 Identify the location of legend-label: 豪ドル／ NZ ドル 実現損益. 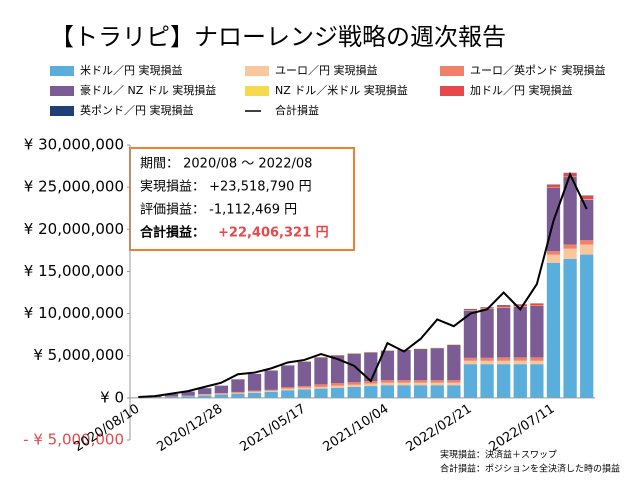
(148, 90).